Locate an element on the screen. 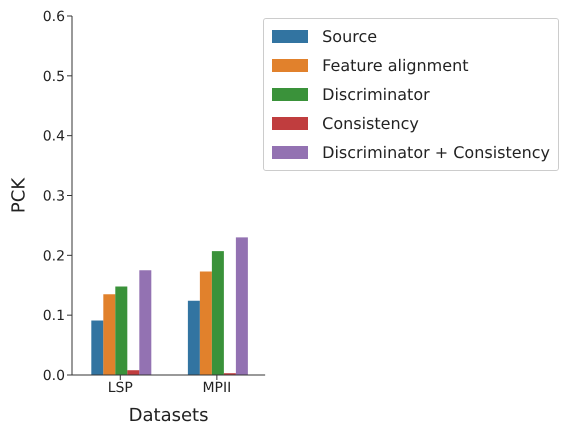 This screenshot has height=441, width=571. x-tick-label: LSP is located at coordinates (120, 388).